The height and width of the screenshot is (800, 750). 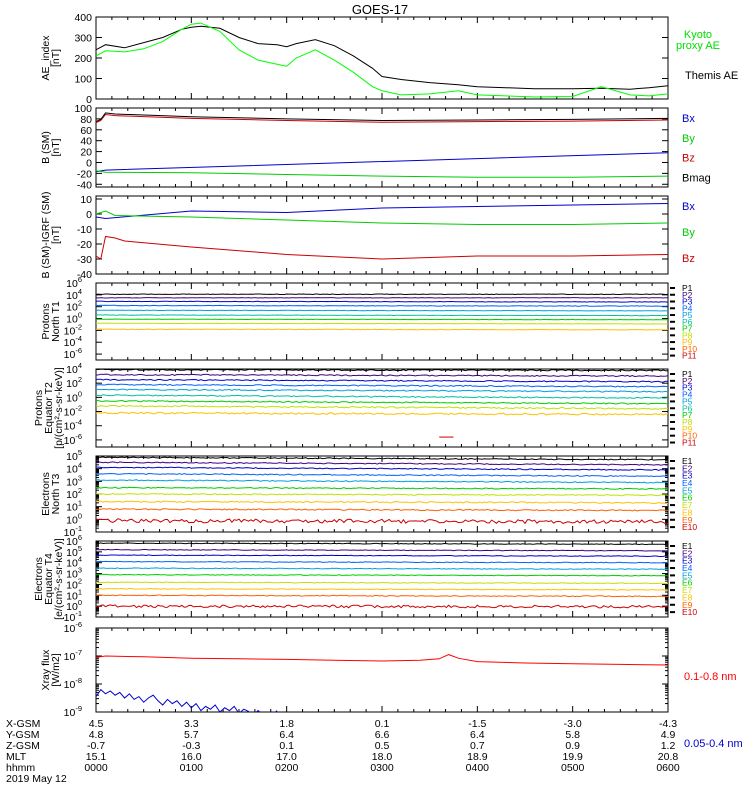 What do you see at coordinates (78, 652) in the screenshot?
I see `y-tick-exponent: -7` at bounding box center [78, 652].